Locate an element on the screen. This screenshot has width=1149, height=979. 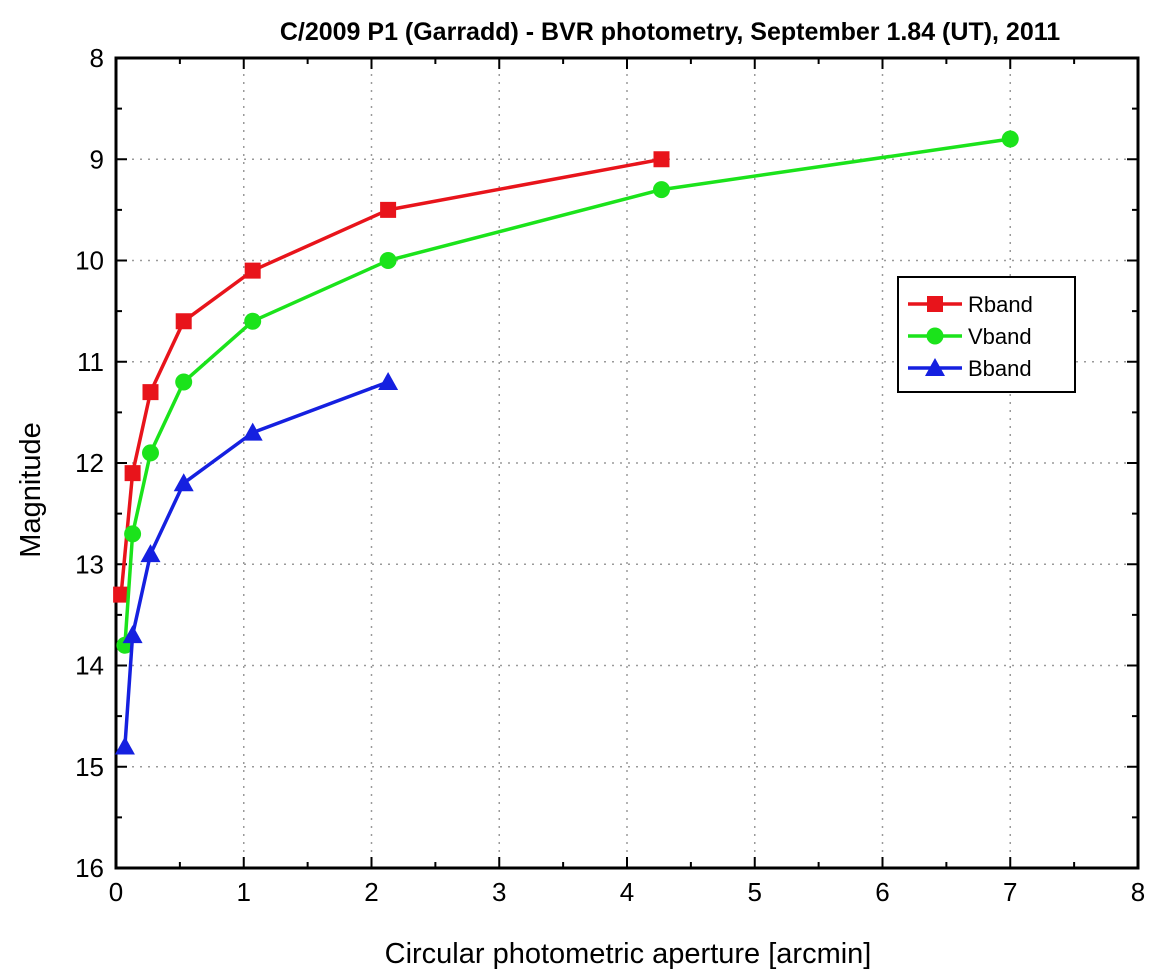
y-tick-label: 15 is located at coordinates (89, 767).